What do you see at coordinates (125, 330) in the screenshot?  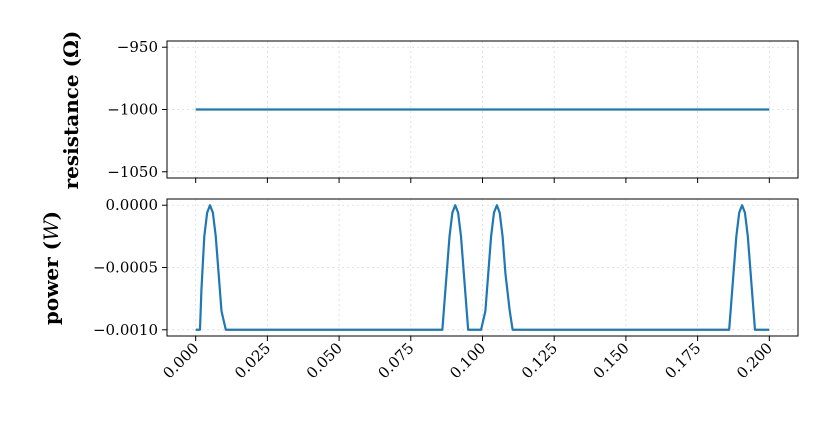 I see `power-y-tick-label: −0.0010` at bounding box center [125, 330].